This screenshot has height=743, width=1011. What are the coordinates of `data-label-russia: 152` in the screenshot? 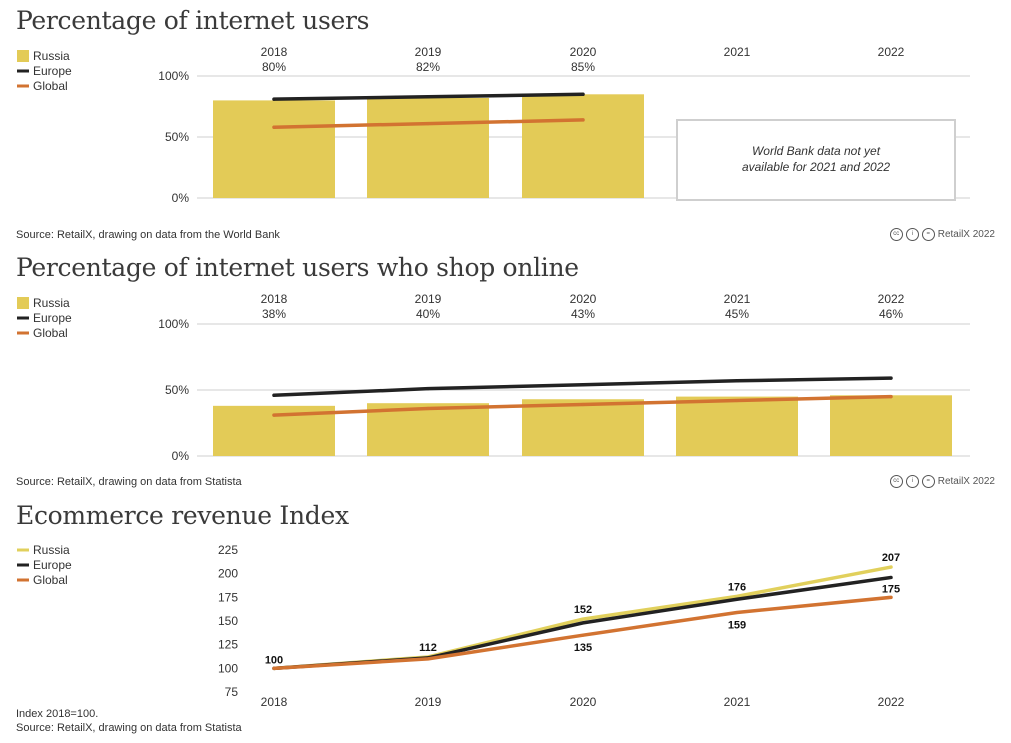 It's located at (583, 610).